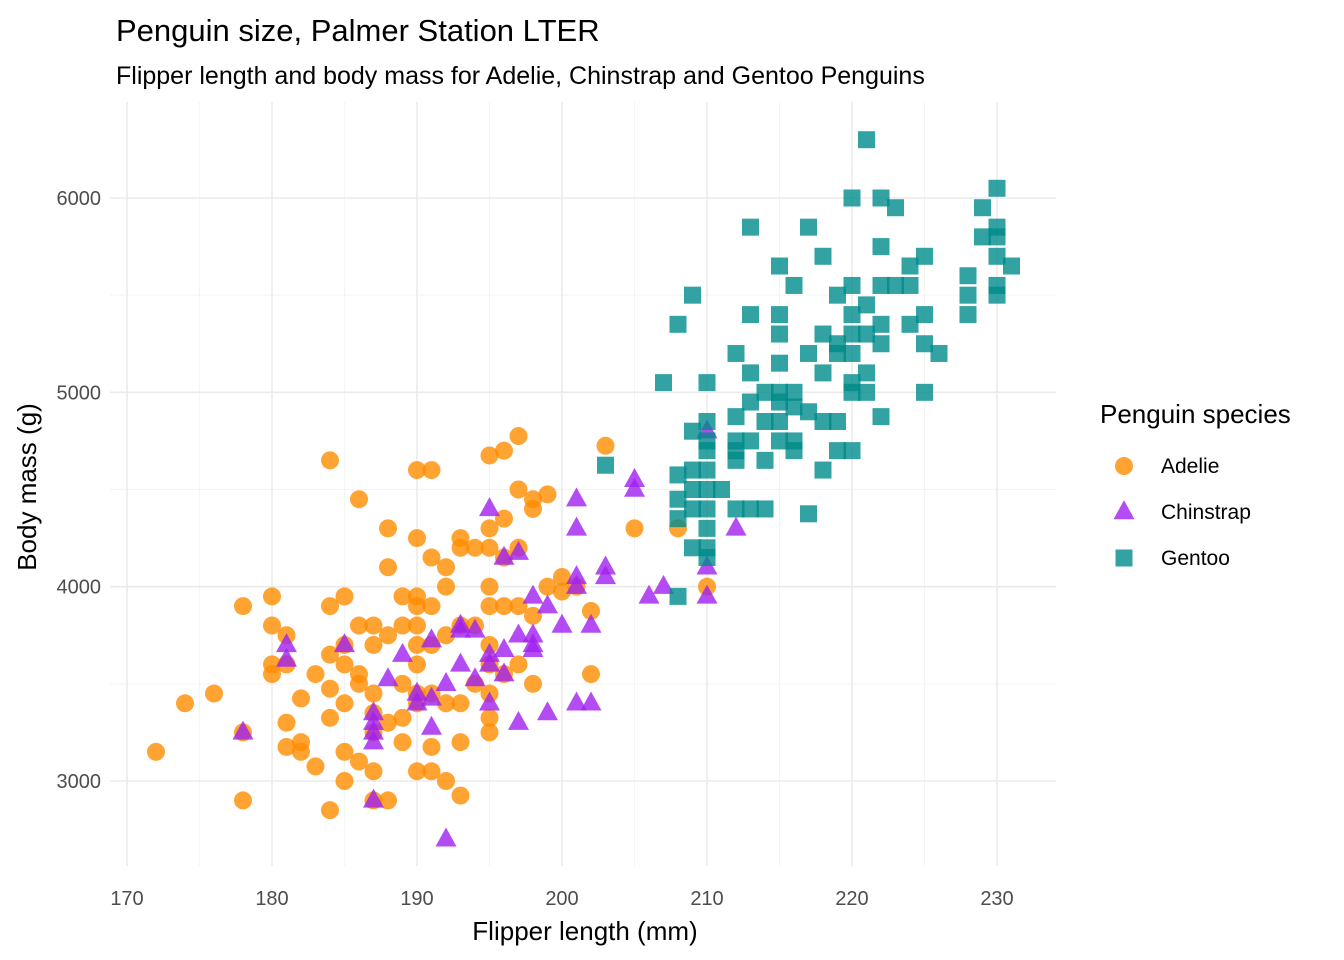  I want to click on x-axis-title: Flipper length (mm), so click(584, 931).